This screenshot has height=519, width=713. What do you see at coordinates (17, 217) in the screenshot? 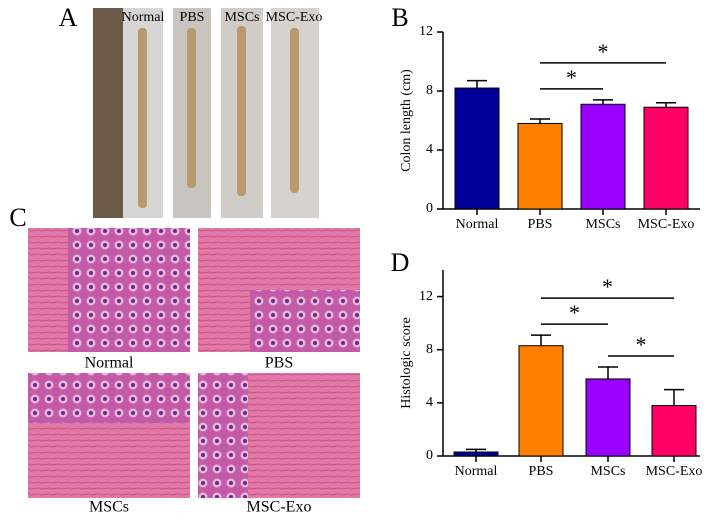
I see `panel-label: C` at bounding box center [17, 217].